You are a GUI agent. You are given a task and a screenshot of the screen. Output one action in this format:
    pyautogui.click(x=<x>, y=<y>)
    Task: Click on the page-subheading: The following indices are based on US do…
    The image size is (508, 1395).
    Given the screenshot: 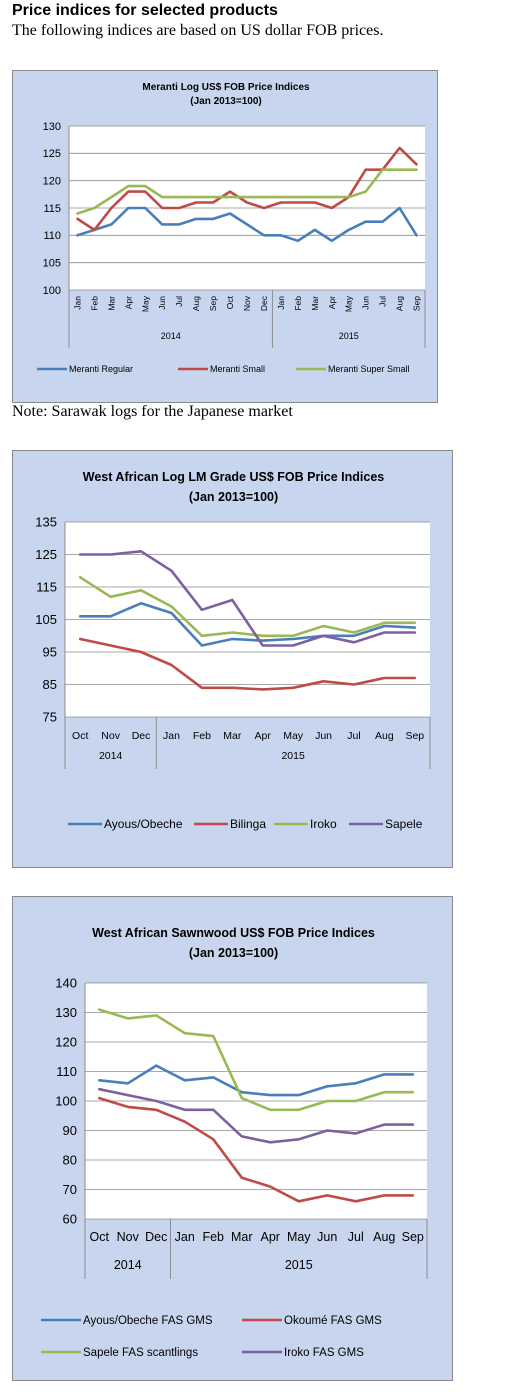 What is the action you would take?
    pyautogui.click(x=198, y=30)
    